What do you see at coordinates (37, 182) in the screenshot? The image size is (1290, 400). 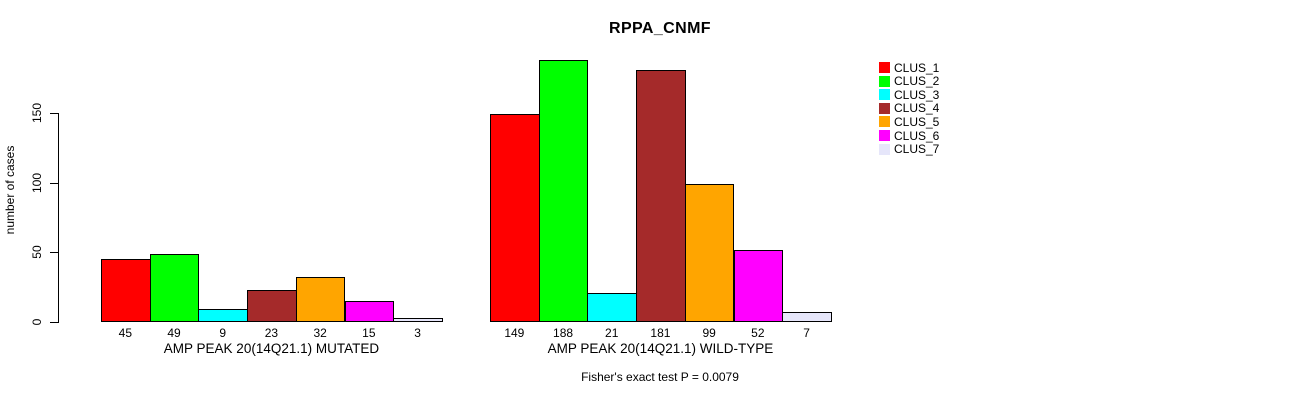 I see `y-axis-tick-label: 100` at bounding box center [37, 182].